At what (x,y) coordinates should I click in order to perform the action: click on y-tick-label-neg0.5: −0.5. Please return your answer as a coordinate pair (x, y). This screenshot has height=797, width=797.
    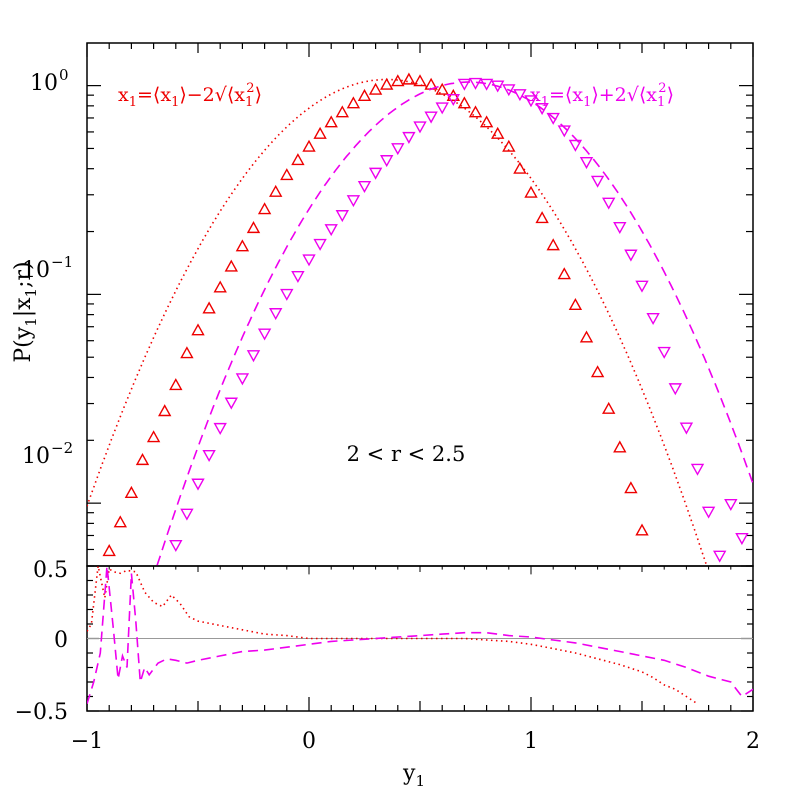
    Looking at the image, I should click on (41, 712).